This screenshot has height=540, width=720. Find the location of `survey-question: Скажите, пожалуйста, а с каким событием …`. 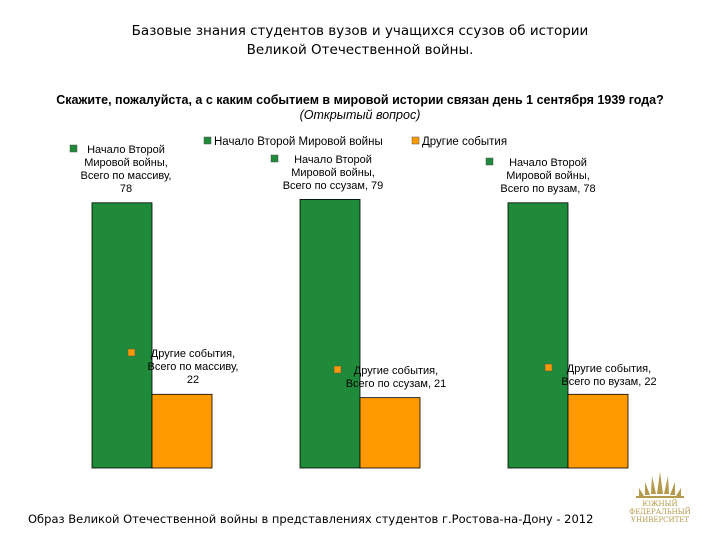

survey-question: Скажите, пожалуйста, а с каким событием … is located at coordinates (360, 108).